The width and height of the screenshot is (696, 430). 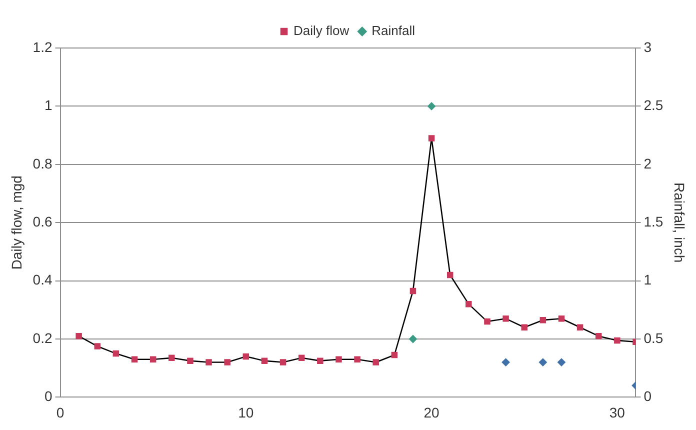 What do you see at coordinates (246, 412) in the screenshot?
I see `x-tick-label: 10` at bounding box center [246, 412].